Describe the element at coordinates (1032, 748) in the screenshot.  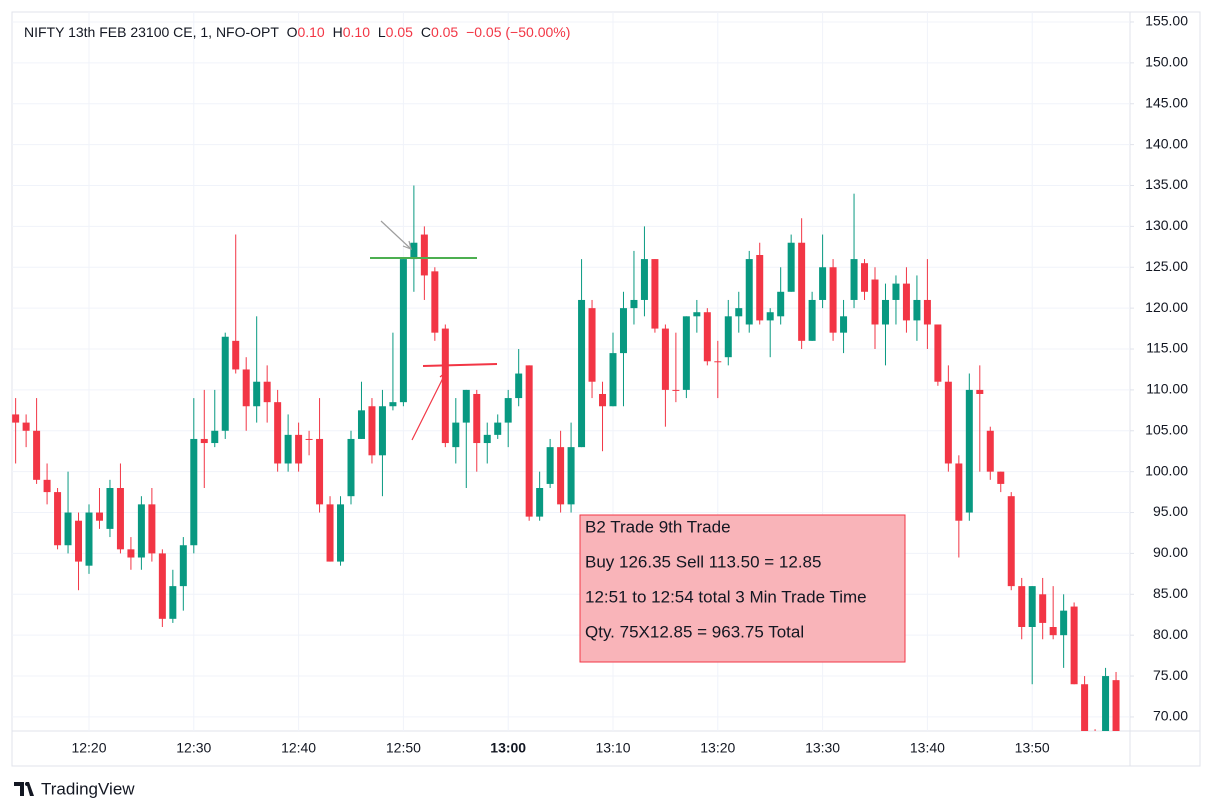
I see `x-tick-label: 13:50` at that location.